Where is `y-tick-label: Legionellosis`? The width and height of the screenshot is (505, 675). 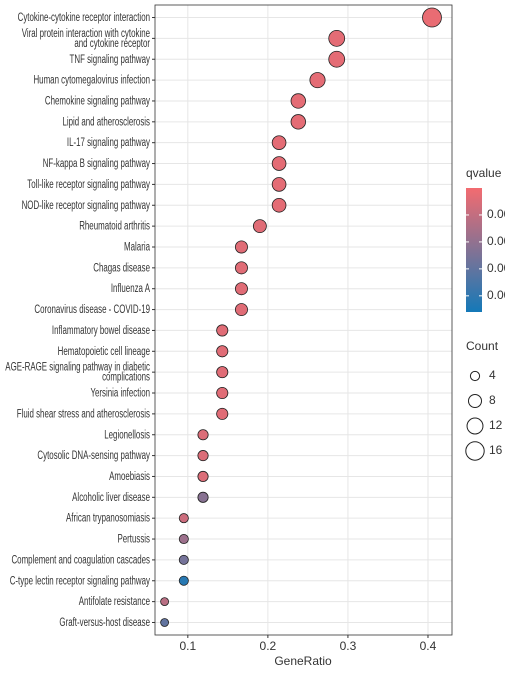 y-tick-label: Legionellosis is located at coordinates (127, 434).